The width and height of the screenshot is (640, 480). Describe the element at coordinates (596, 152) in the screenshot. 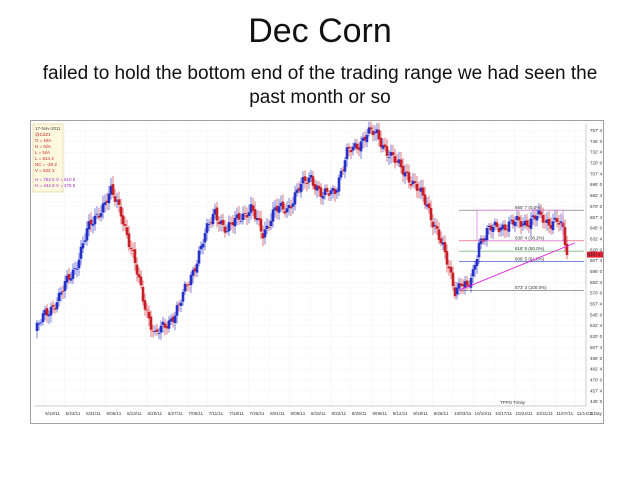

I see `y-tick-label: 732' 4` at that location.